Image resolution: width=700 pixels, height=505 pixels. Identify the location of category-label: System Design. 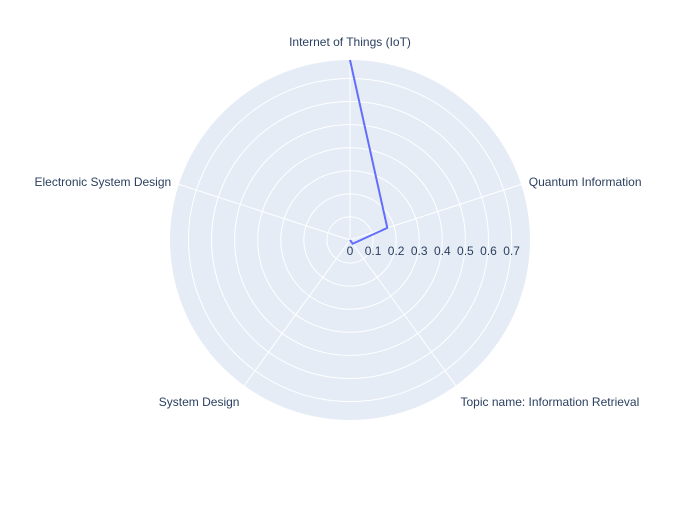
(199, 402).